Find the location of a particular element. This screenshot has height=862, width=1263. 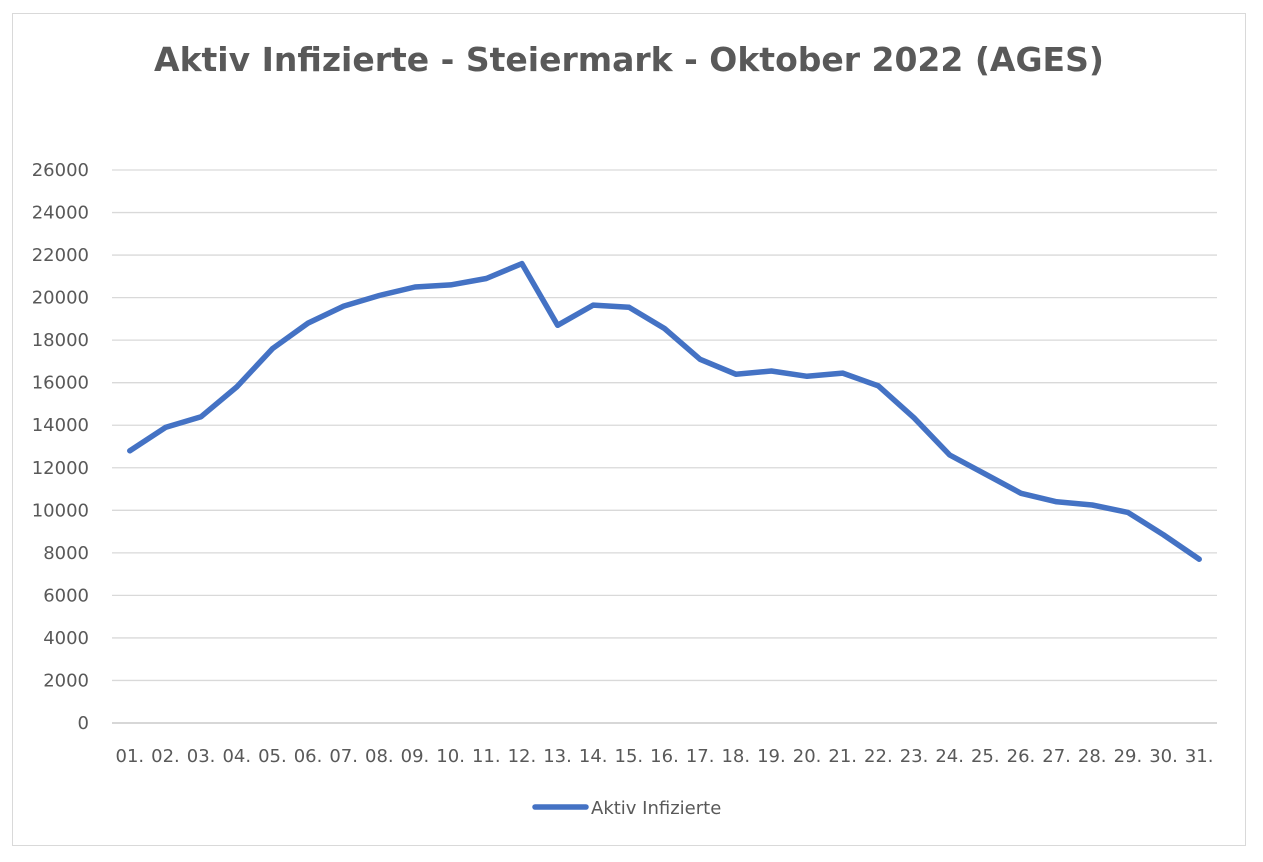

x-tick-label: 16. is located at coordinates (664, 756).